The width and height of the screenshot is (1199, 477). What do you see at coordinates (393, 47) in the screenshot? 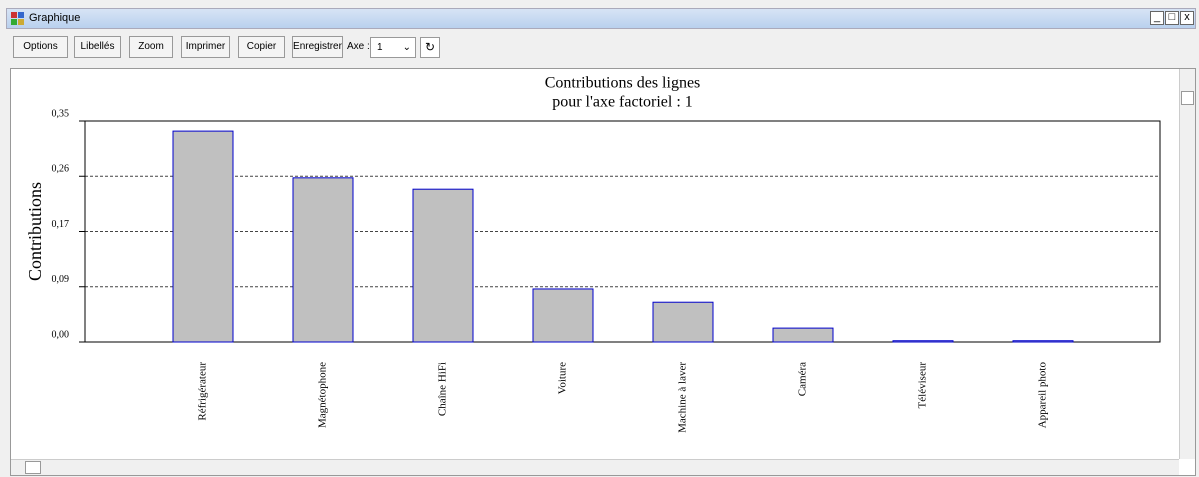
I see `axis-select: 1 ⌄` at bounding box center [393, 47].